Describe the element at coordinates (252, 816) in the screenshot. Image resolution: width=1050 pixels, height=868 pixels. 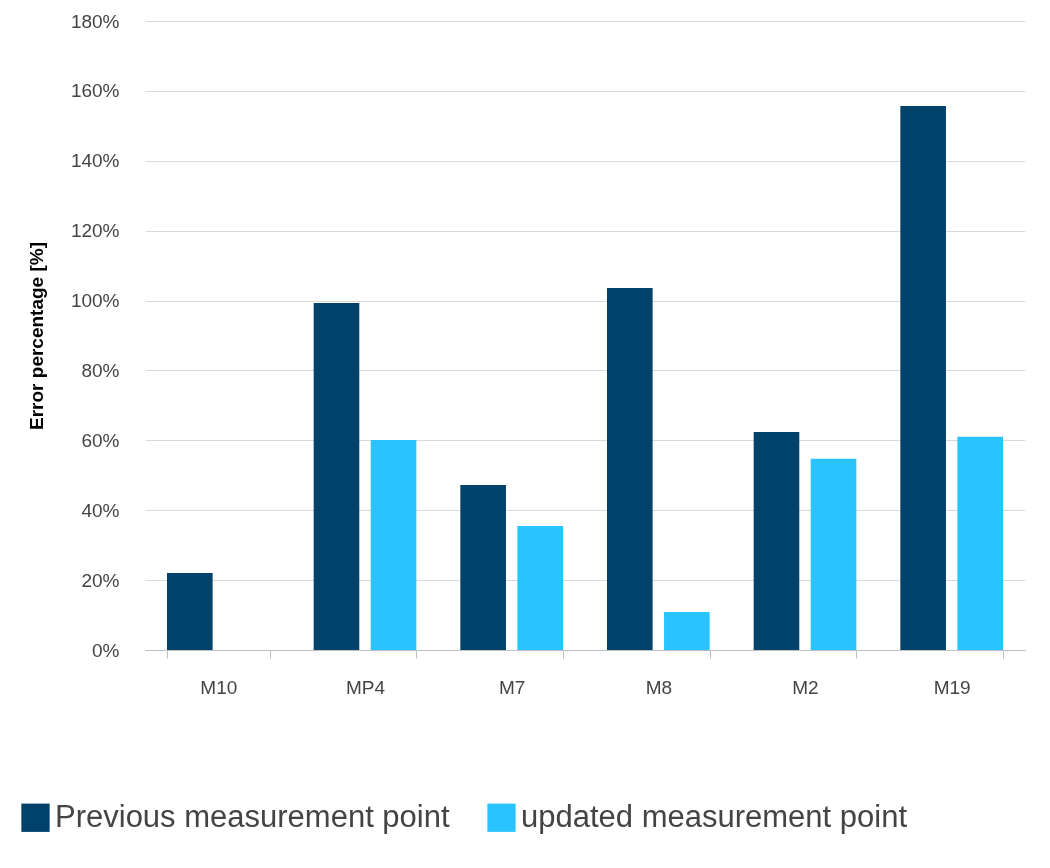
I see `legend-label: Previous measurement point` at that location.